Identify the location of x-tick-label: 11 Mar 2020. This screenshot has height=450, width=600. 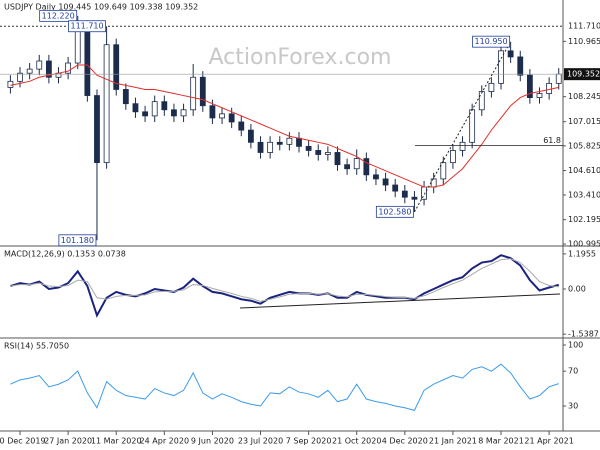
(116, 441).